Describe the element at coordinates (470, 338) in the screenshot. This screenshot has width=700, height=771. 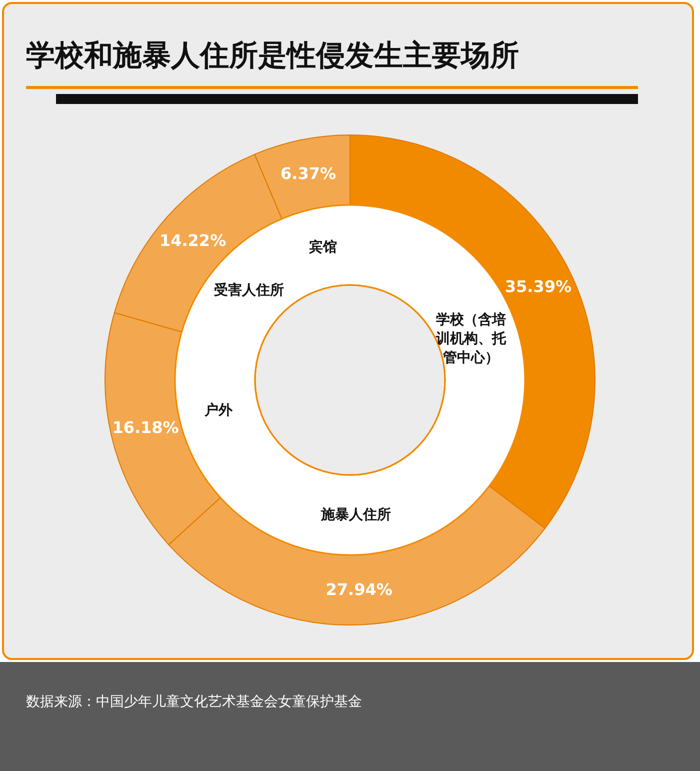
I see `slice-label: 学校（含培训机构、托管中心）` at that location.